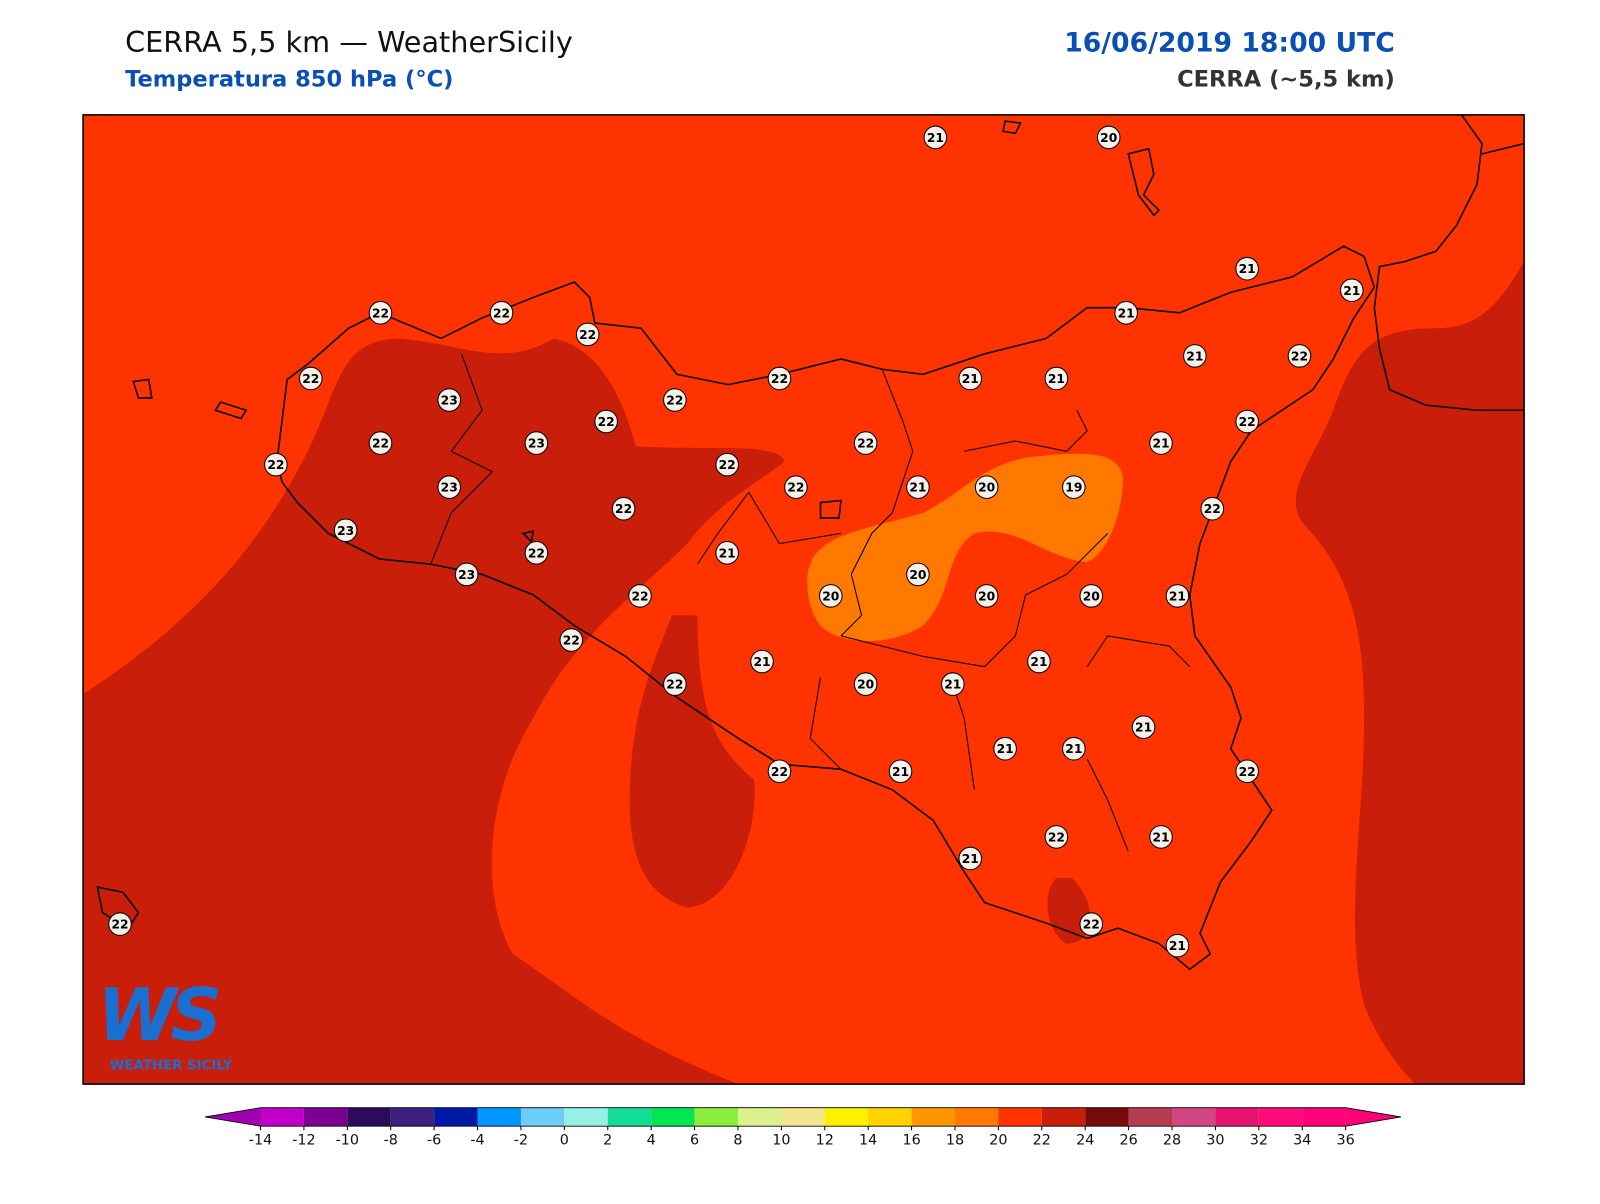 The image size is (1600, 1204). I want to click on colorbar-tick-label: -4, so click(477, 1141).